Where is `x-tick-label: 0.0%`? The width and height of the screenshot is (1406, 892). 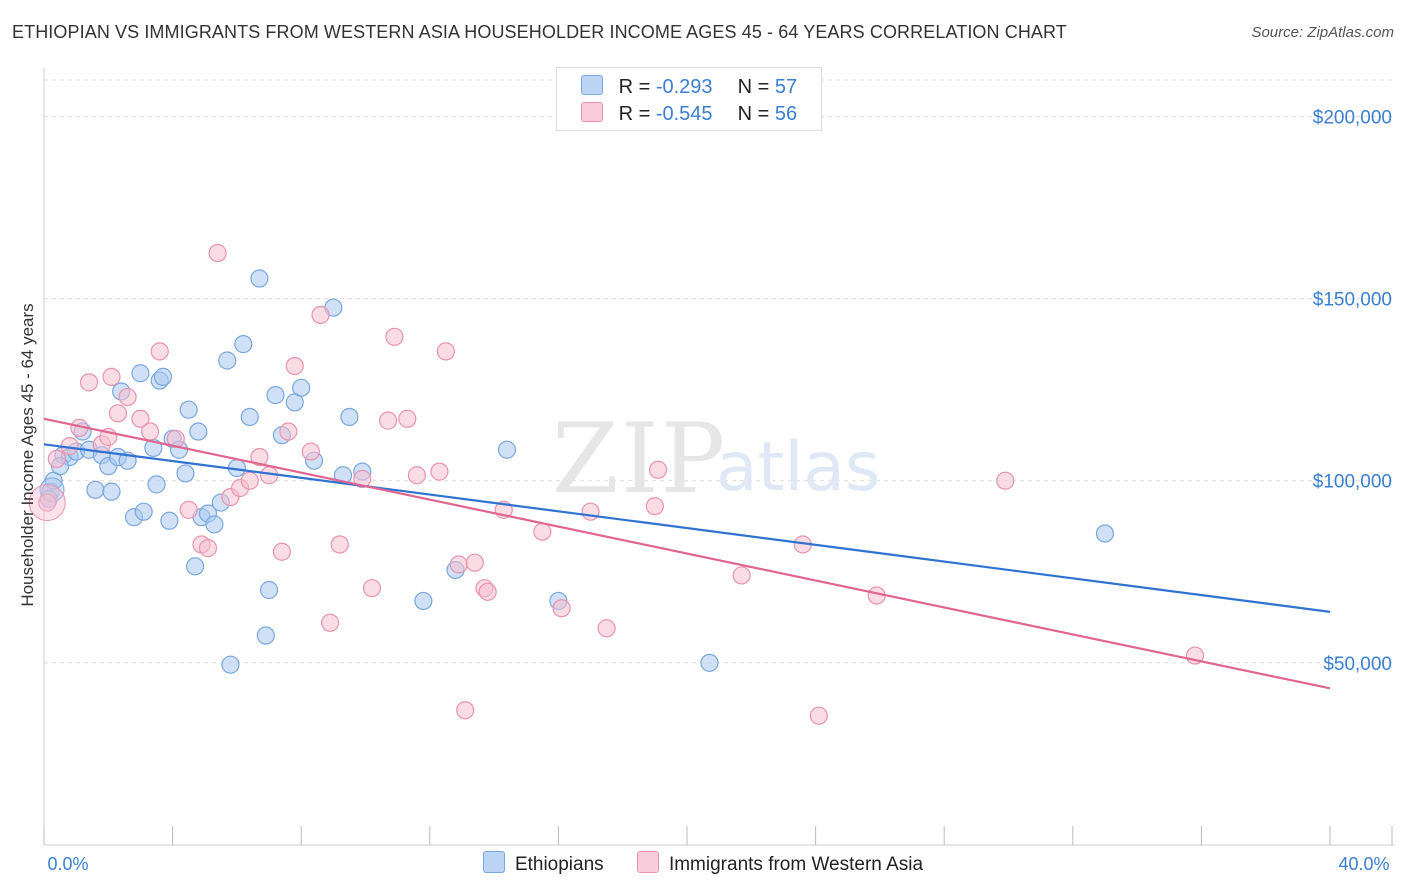 x-tick-label: 0.0% is located at coordinates (67, 864).